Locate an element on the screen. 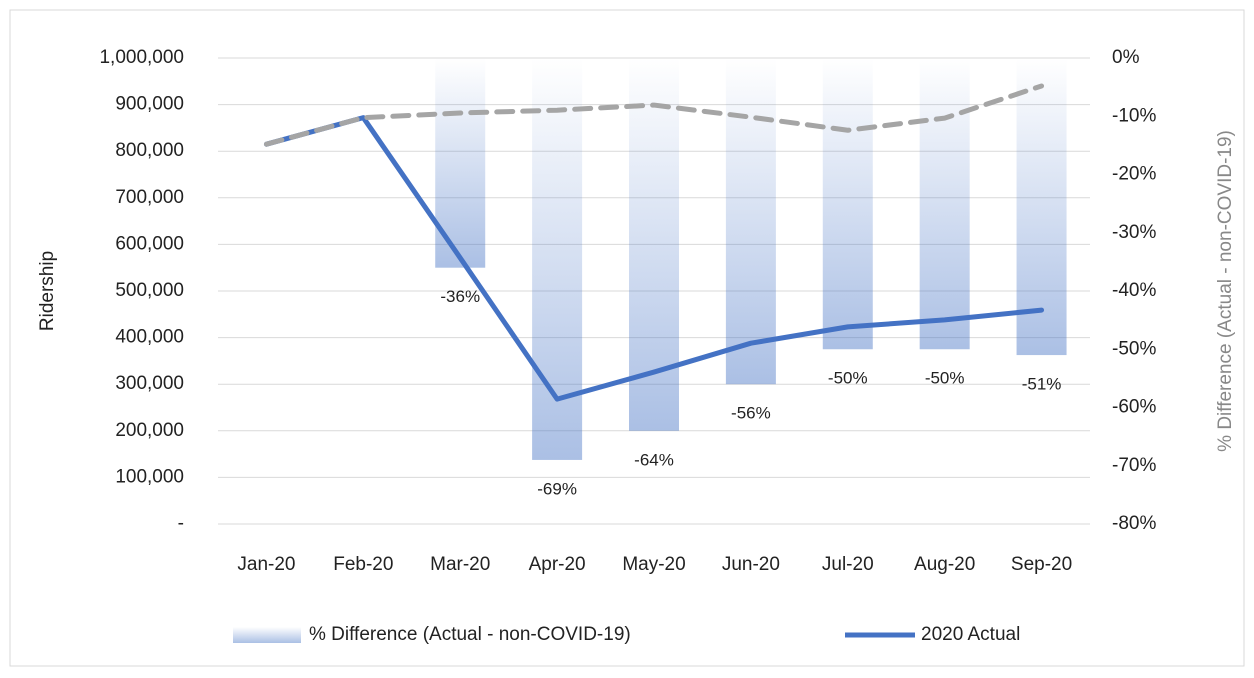 Image resolution: width=1254 pixels, height=678 pixels. y-tick-label: 500,000 is located at coordinates (149, 290).